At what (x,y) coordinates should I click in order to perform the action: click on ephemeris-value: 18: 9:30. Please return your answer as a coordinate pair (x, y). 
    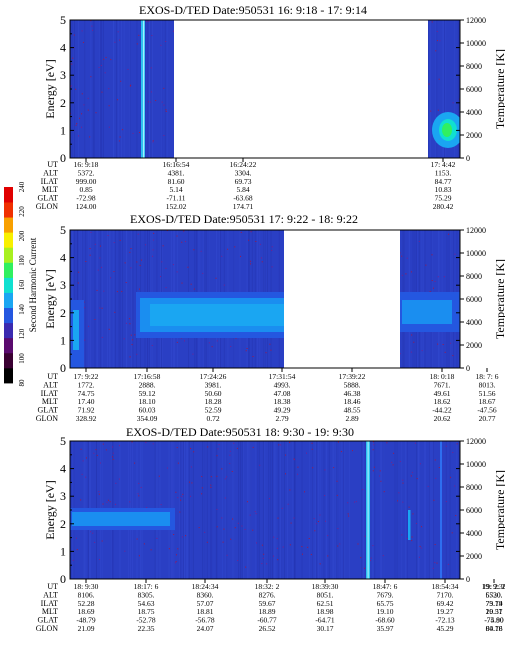
    Looking at the image, I should click on (86, 586).